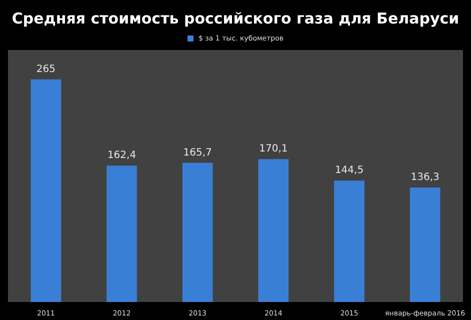 The width and height of the screenshot is (471, 320). I want to click on data-label: 162,4, so click(121, 156).